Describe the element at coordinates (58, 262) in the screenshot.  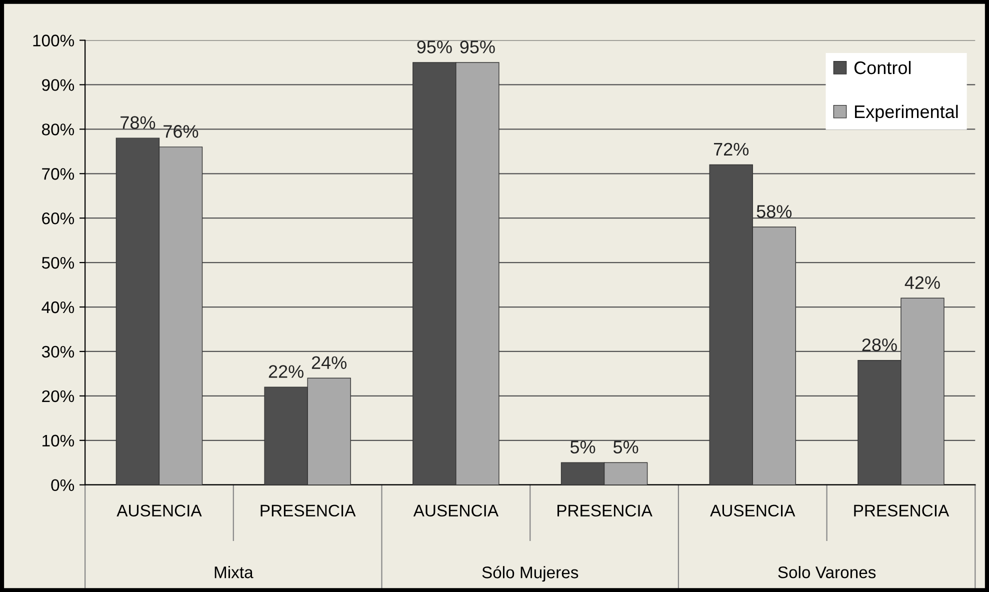
I see `y-tick-label: 50%` at that location.